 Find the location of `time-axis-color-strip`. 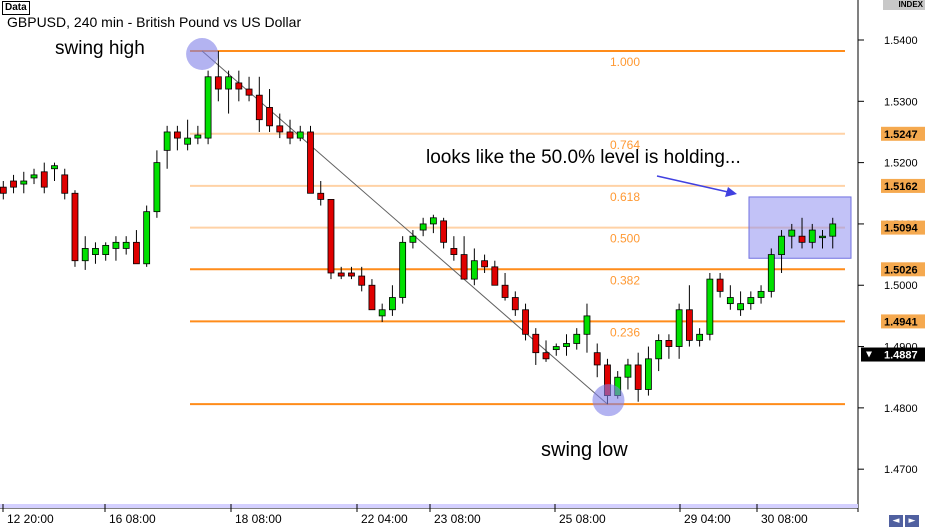

time-axis-color-strip is located at coordinates (429, 506).